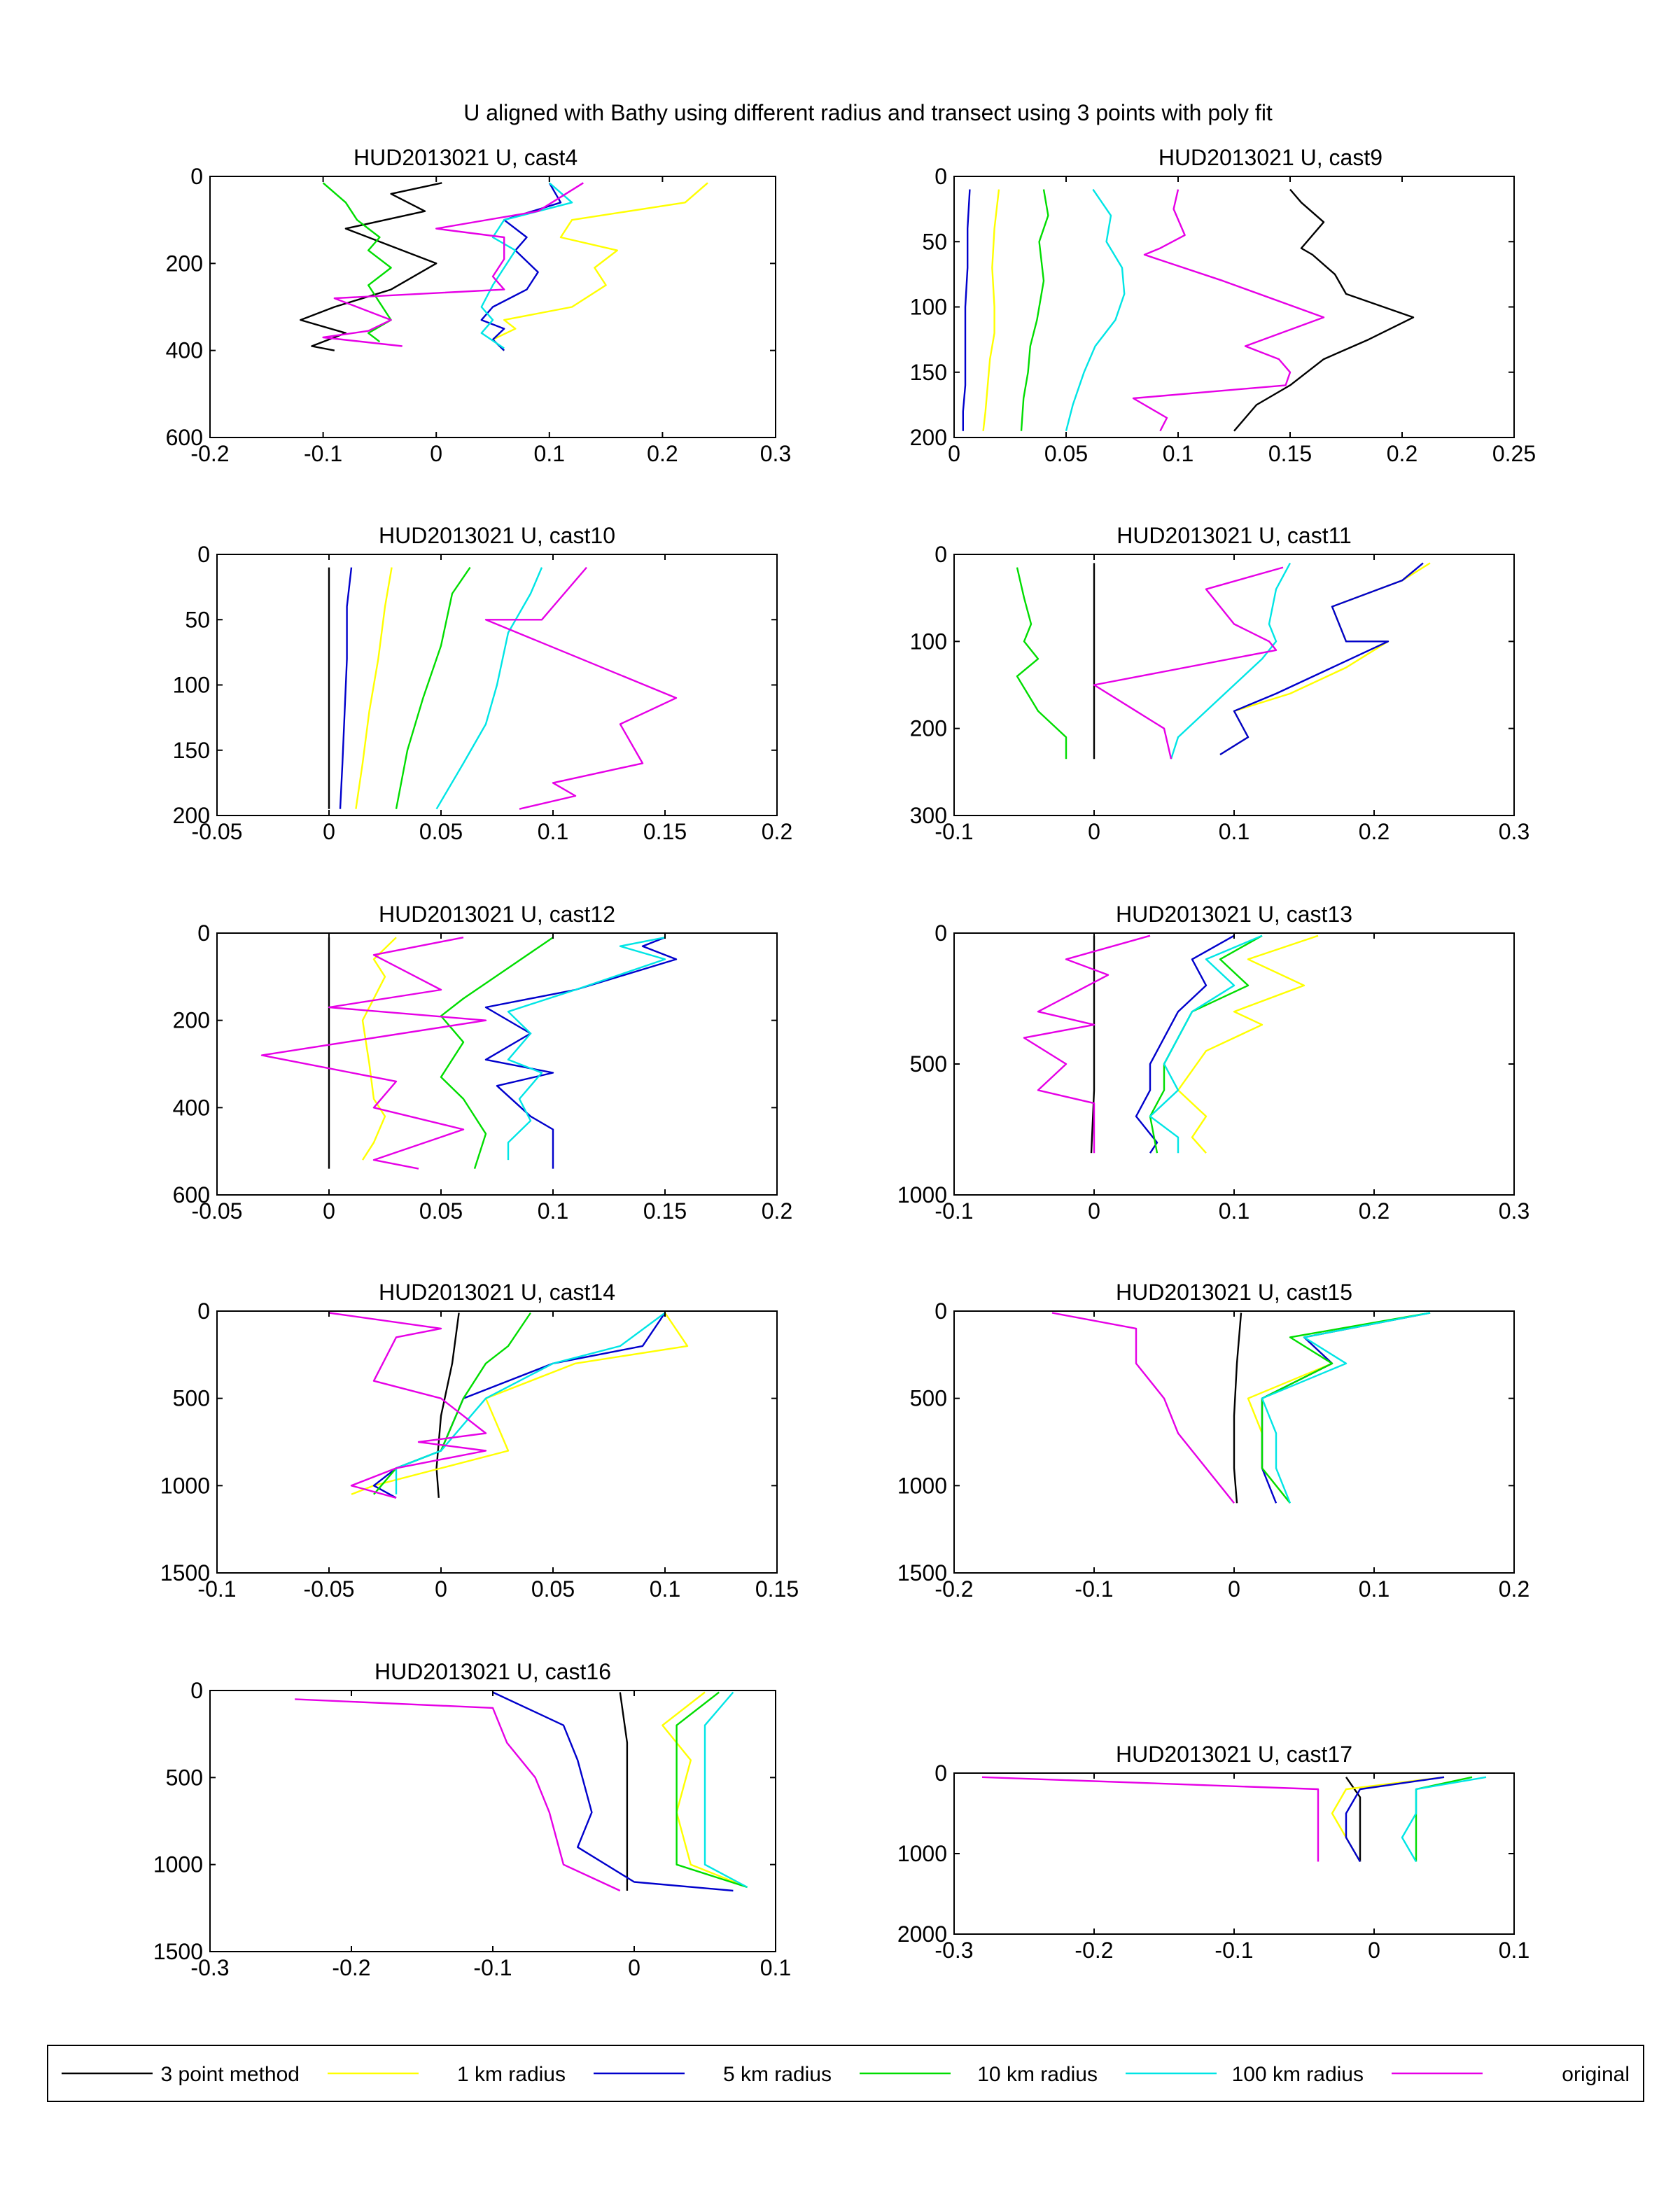 The width and height of the screenshot is (1680, 2205). Describe the element at coordinates (713, 2074) in the screenshot. I see `legend-entry: 5 km radius` at that location.